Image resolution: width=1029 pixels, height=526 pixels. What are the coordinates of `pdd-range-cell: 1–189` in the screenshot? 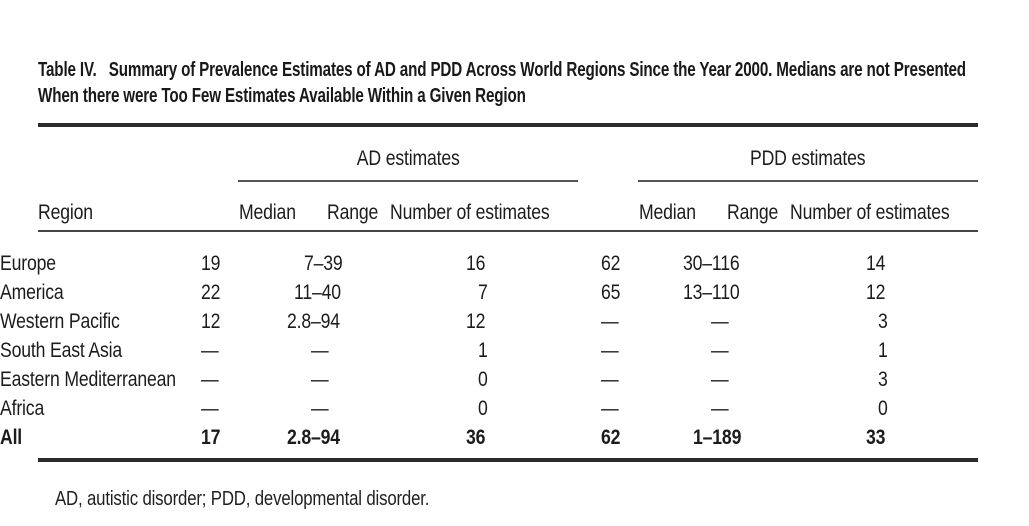 It's located at (716, 437).